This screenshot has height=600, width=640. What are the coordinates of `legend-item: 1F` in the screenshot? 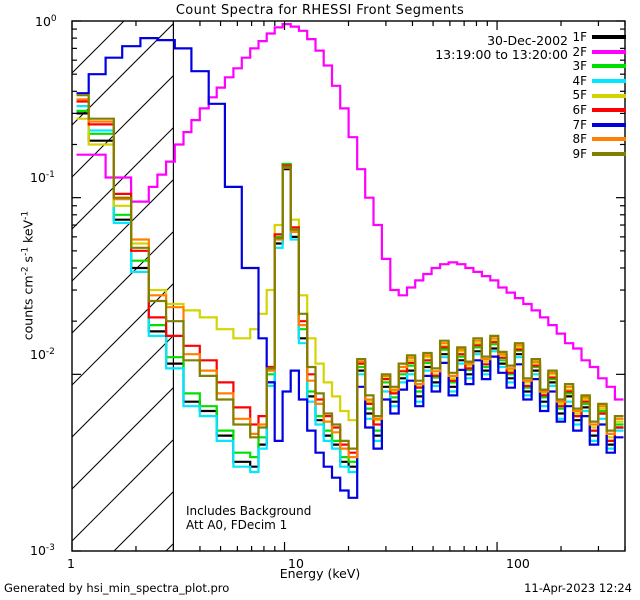 It's located at (599, 37).